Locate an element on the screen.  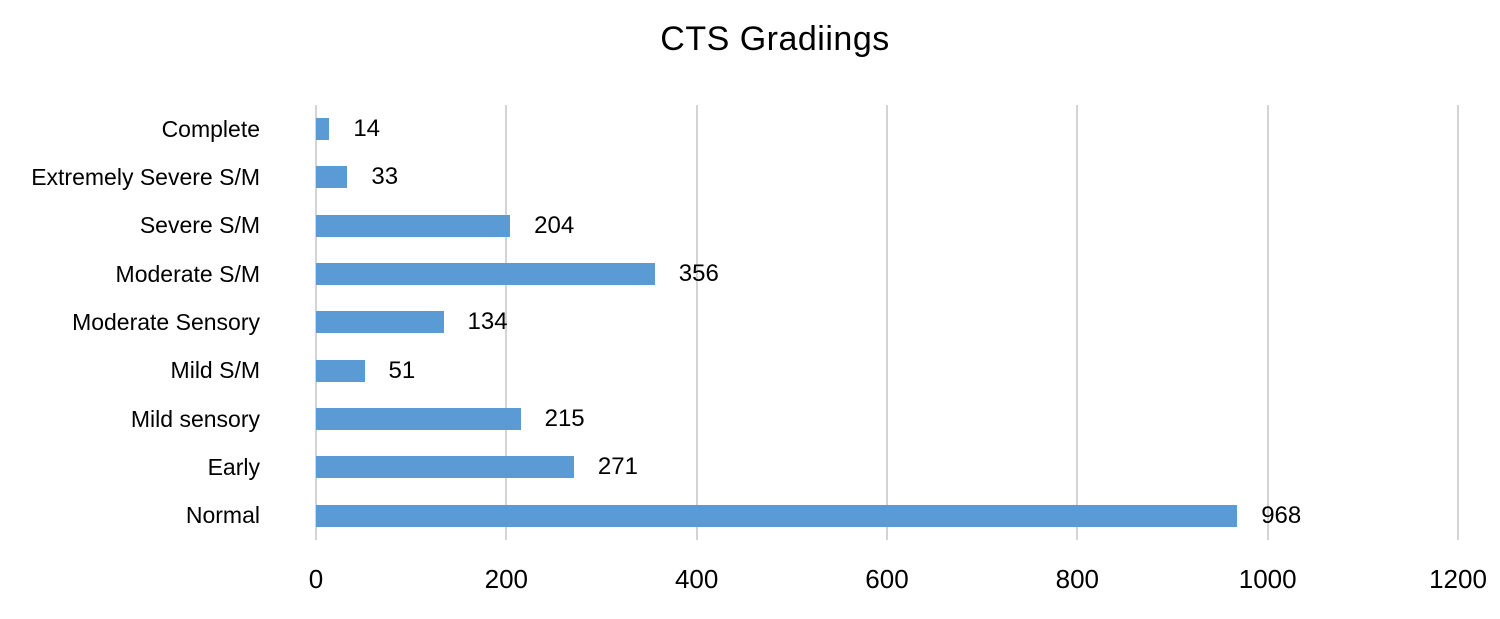
bar-value-label: 271 is located at coordinates (617, 467).